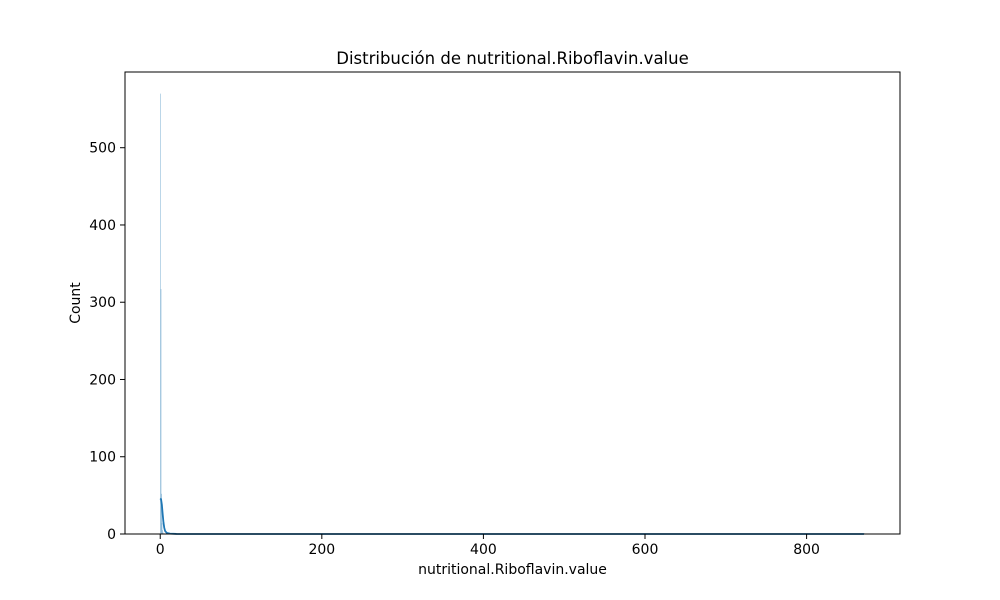  What do you see at coordinates (483, 550) in the screenshot?
I see `x-tick-label: 400` at bounding box center [483, 550].